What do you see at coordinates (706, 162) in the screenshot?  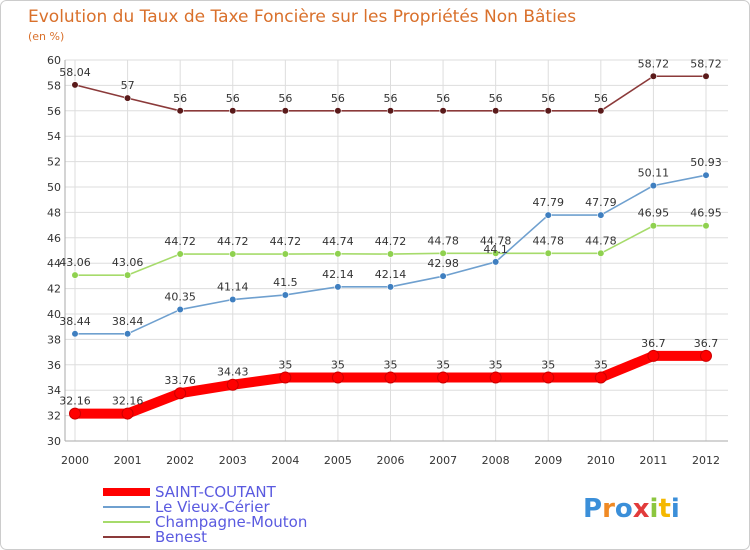 I see `data-label: 50.93` at bounding box center [706, 162].